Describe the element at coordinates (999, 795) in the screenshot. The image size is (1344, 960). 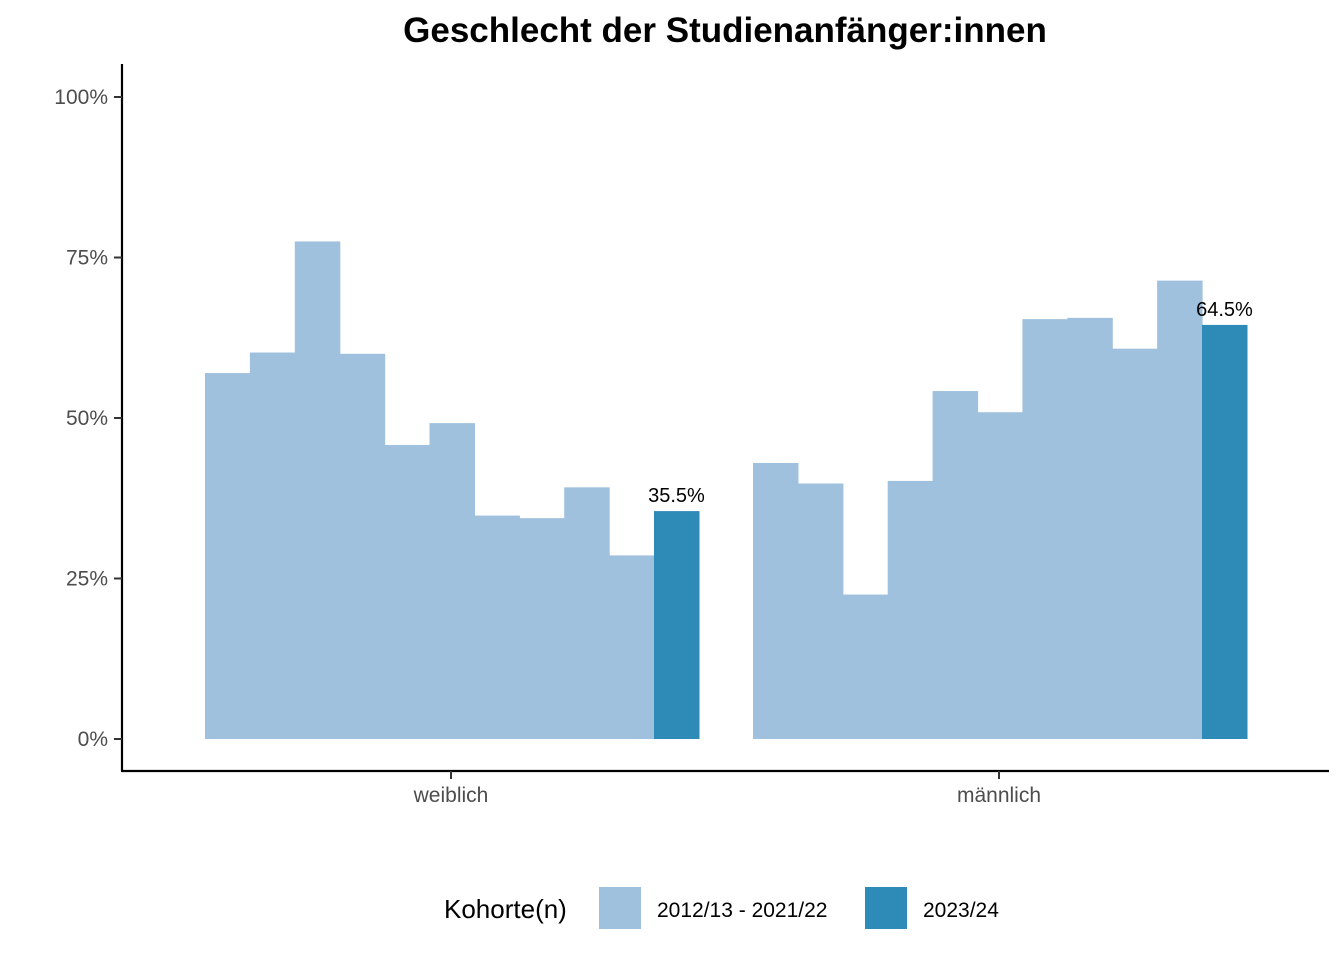
I see `x-tick-label: männlich` at that location.